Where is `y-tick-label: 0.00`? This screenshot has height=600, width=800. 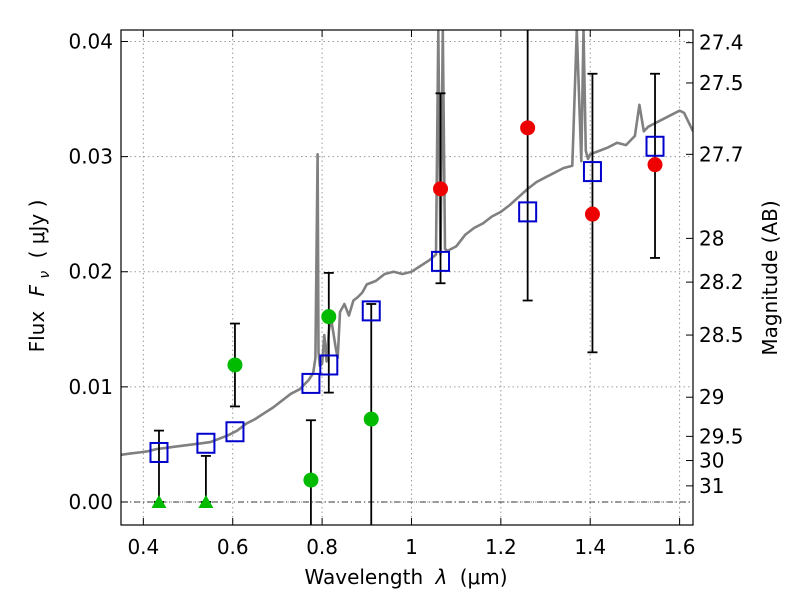 y-tick-label: 0.00 is located at coordinates (90, 502).